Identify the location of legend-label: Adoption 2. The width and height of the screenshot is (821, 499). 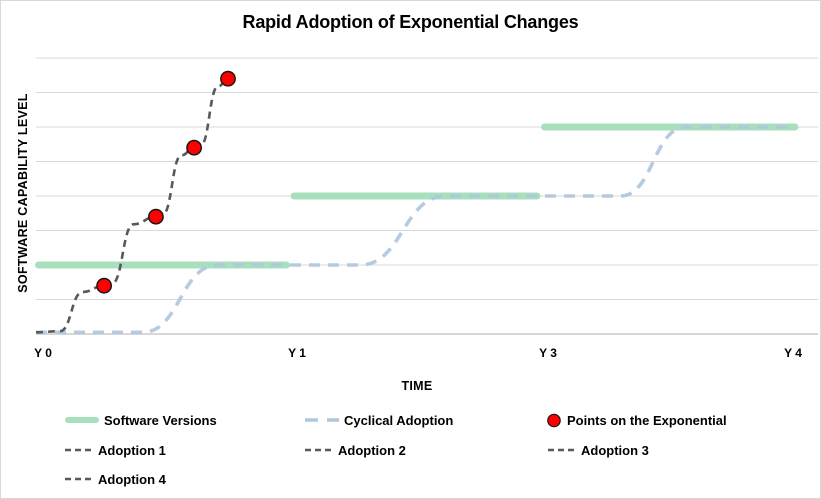
(372, 450).